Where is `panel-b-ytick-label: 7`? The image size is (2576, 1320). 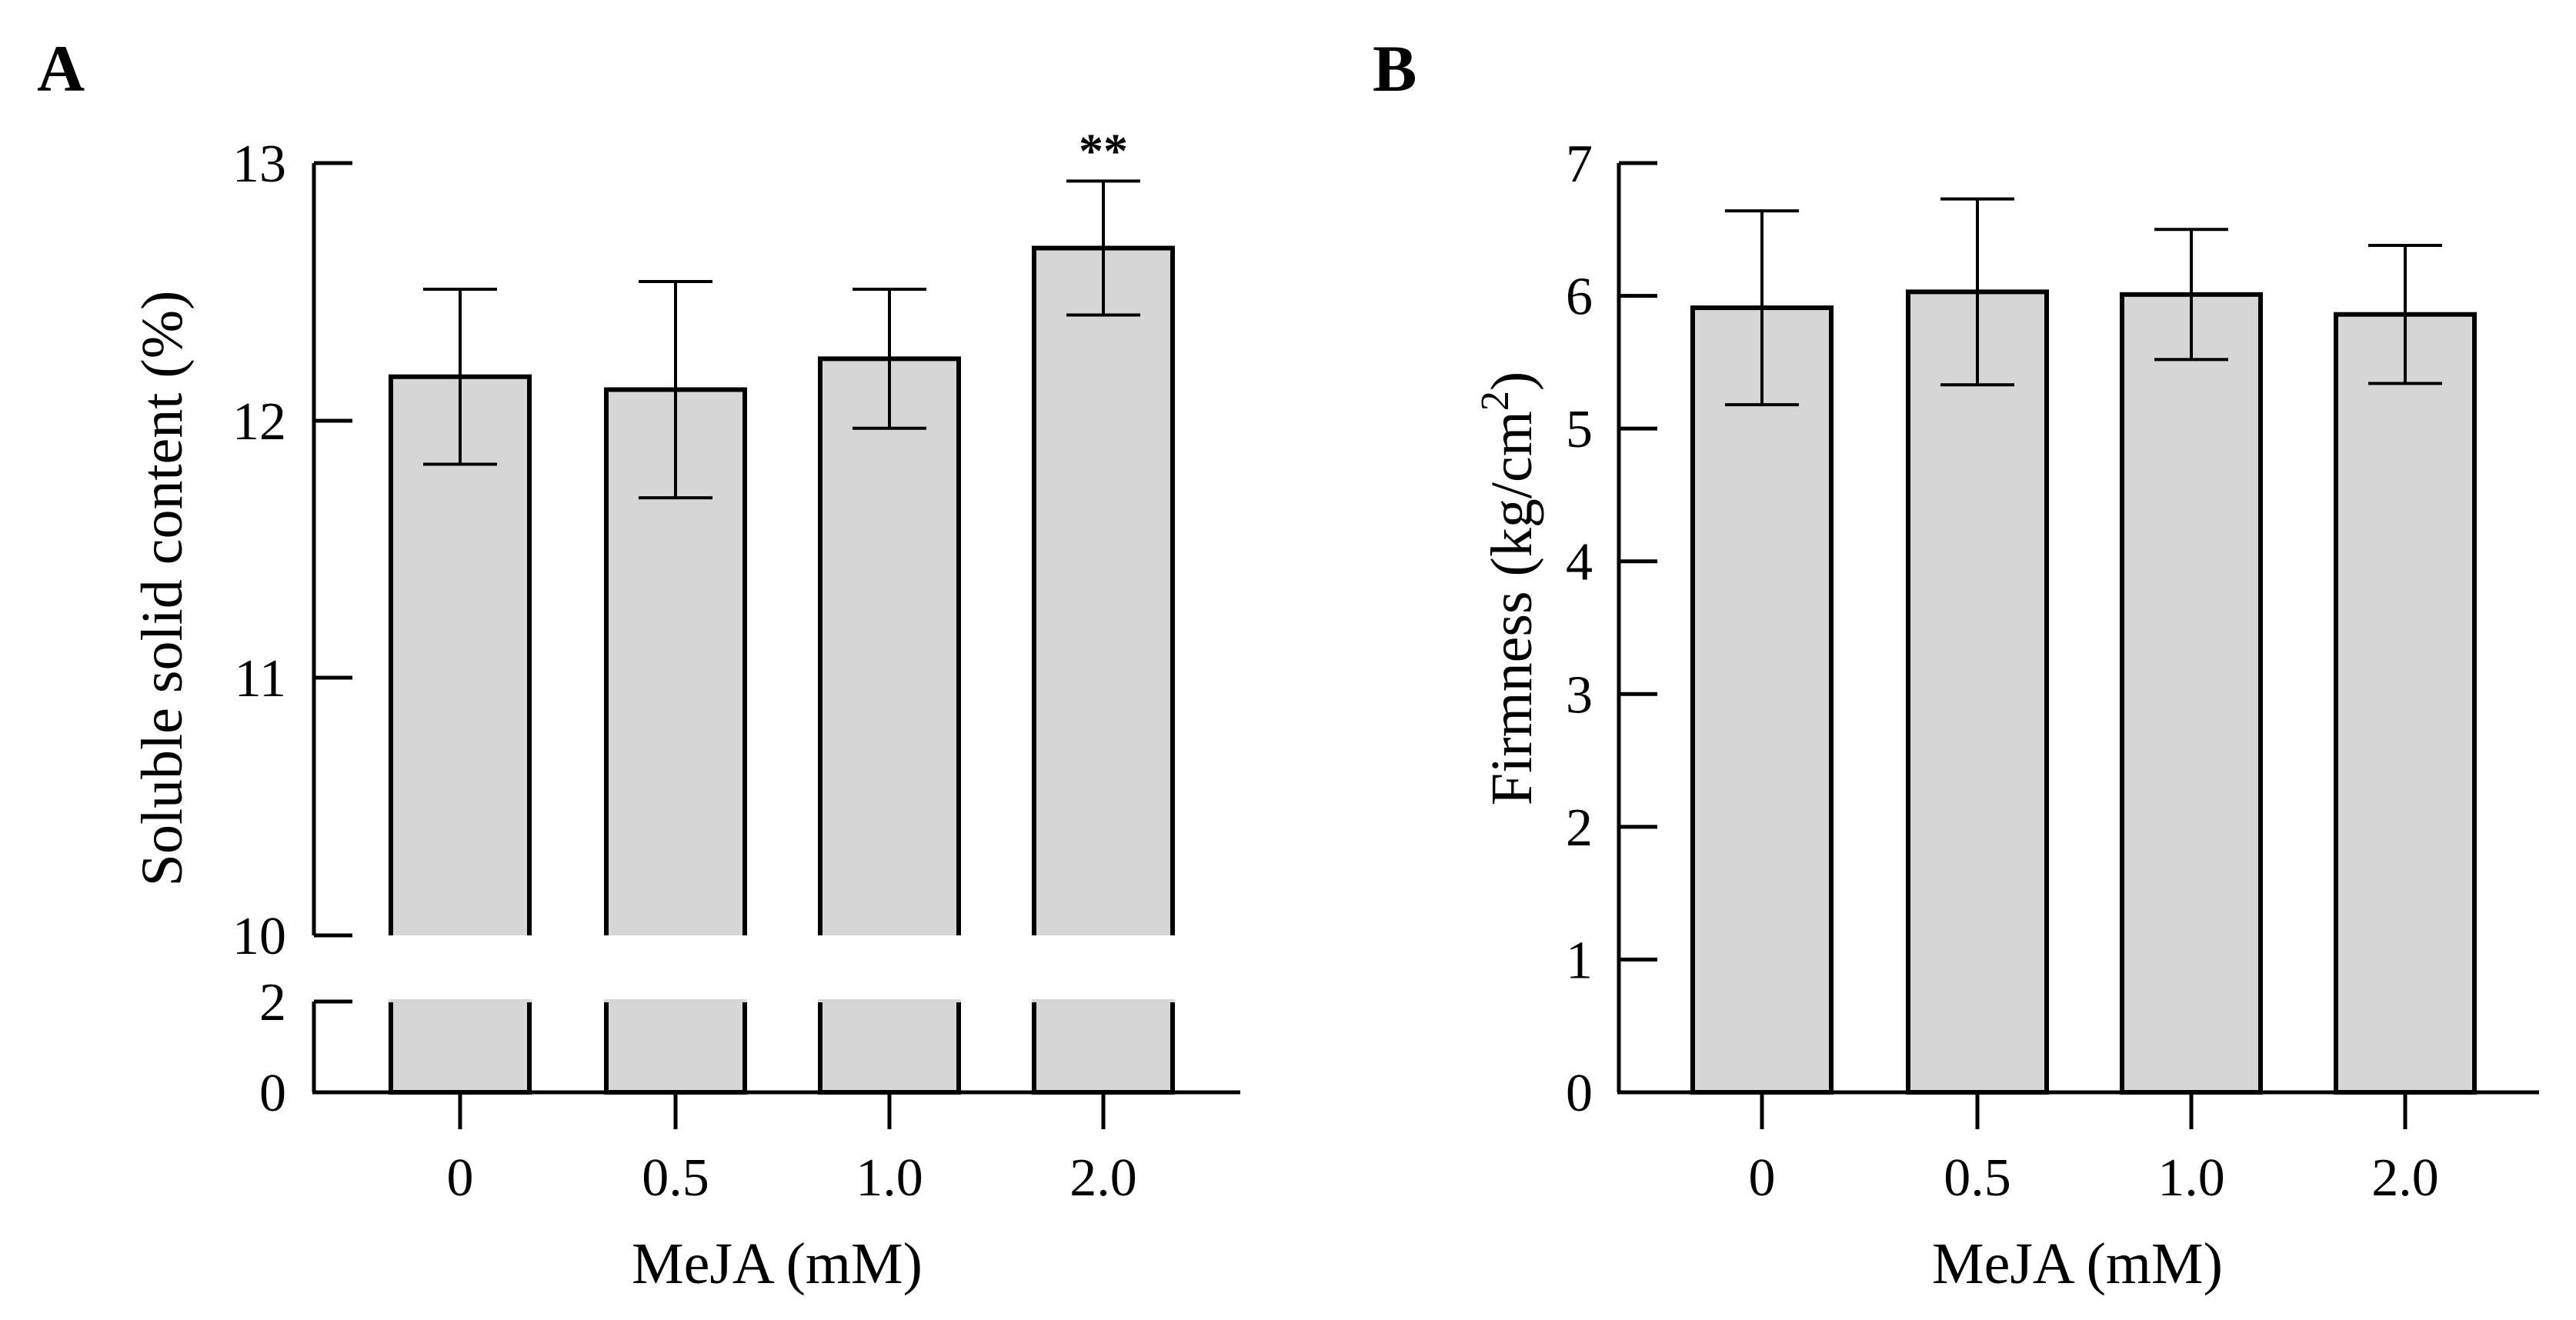
panel-b-ytick-label: 7 is located at coordinates (1579, 164).